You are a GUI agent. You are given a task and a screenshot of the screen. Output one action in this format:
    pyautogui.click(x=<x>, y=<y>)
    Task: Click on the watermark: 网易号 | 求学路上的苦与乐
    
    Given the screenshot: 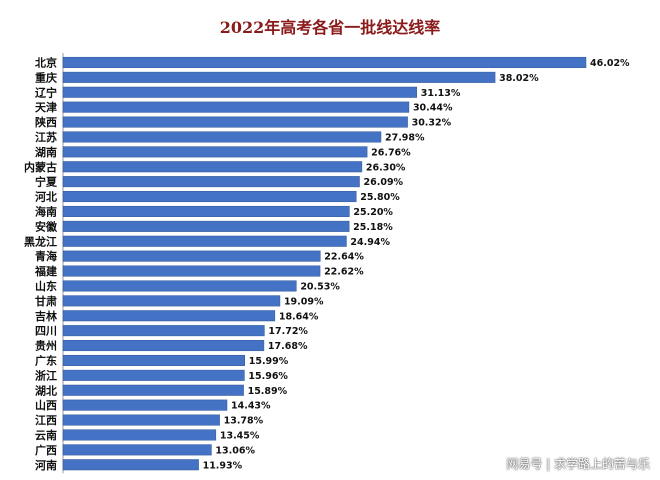 What is the action you would take?
    pyautogui.click(x=578, y=464)
    